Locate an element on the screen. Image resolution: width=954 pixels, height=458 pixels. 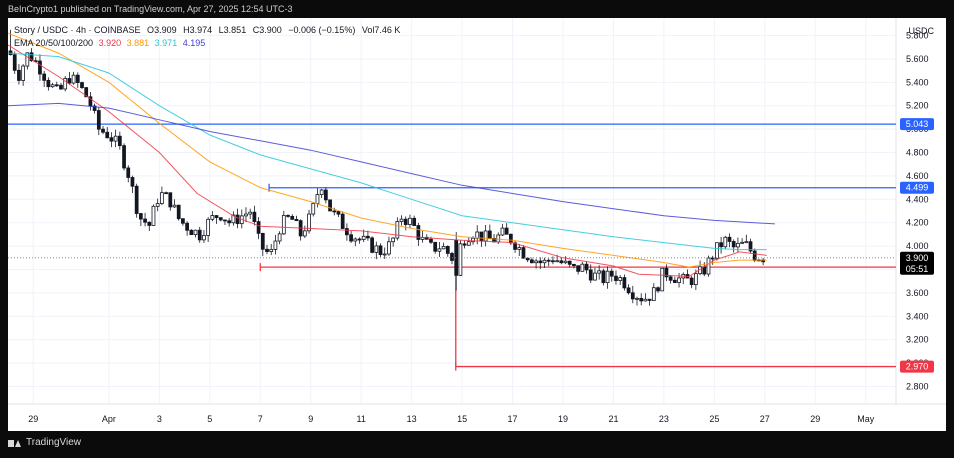
x-tick-label-2: 3 is located at coordinates (159, 419).